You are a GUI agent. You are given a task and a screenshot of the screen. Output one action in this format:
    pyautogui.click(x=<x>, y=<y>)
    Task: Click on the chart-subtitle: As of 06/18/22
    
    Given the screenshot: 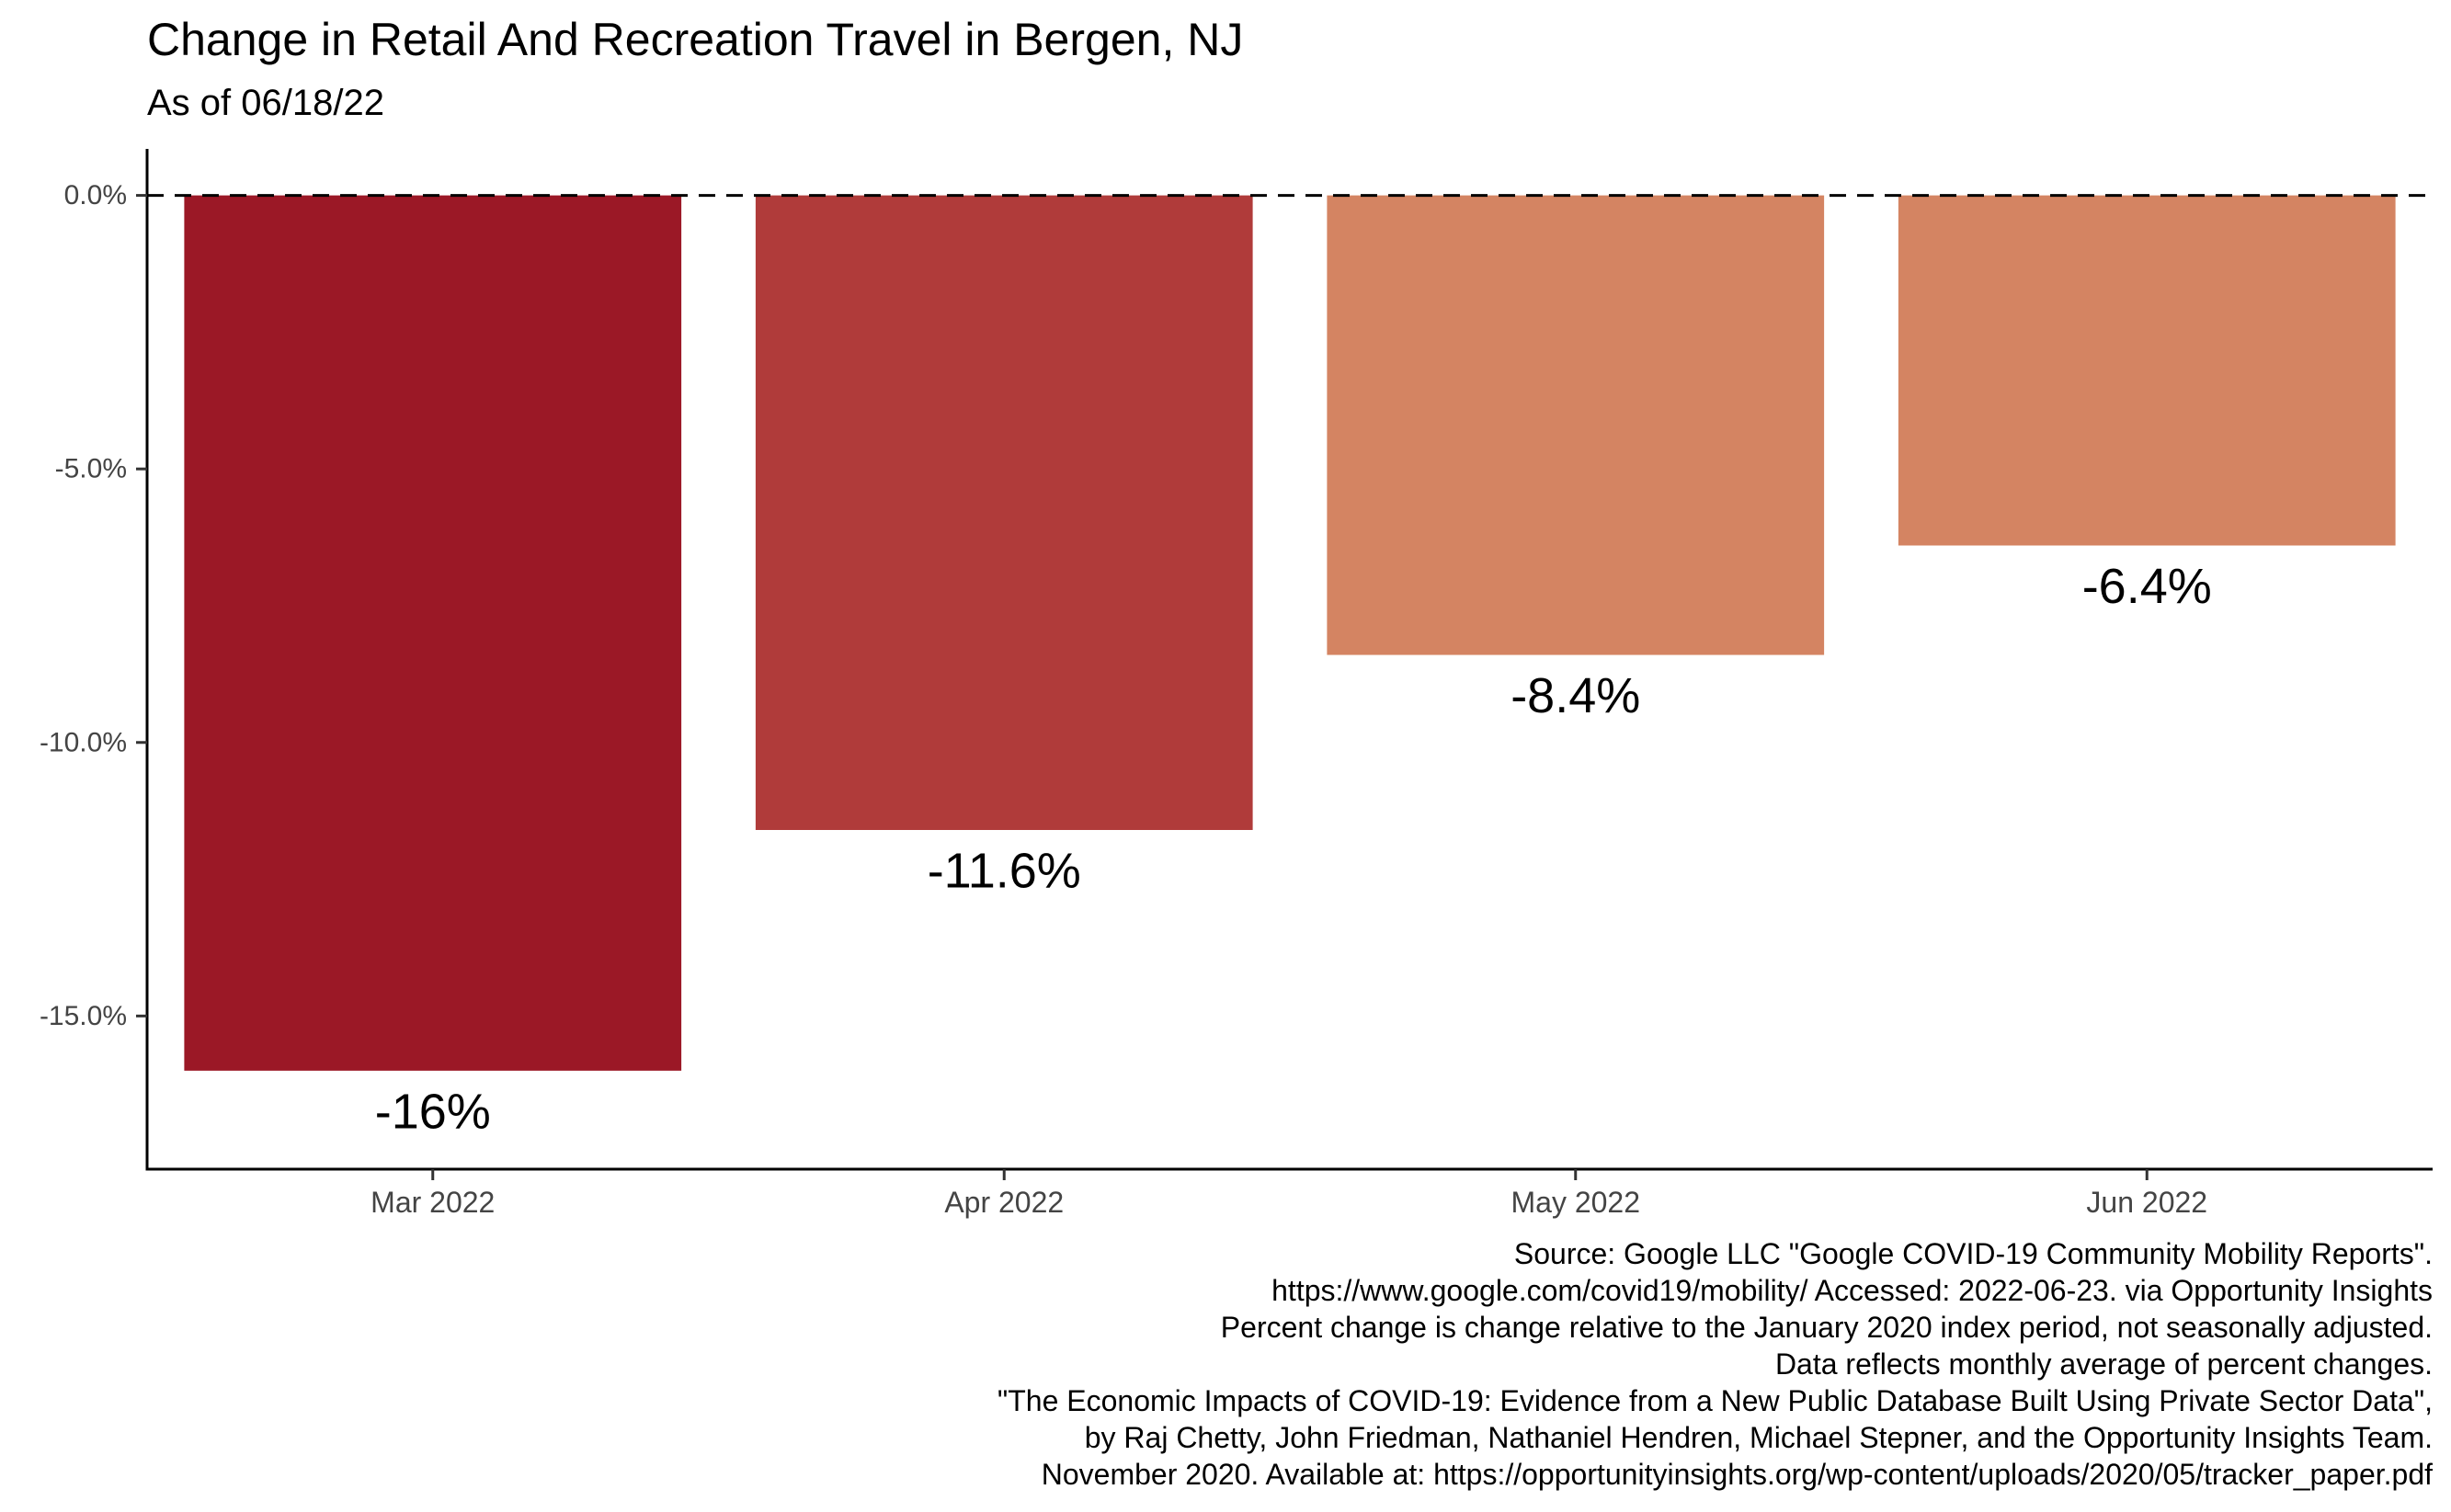 What is the action you would take?
    pyautogui.click(x=265, y=103)
    